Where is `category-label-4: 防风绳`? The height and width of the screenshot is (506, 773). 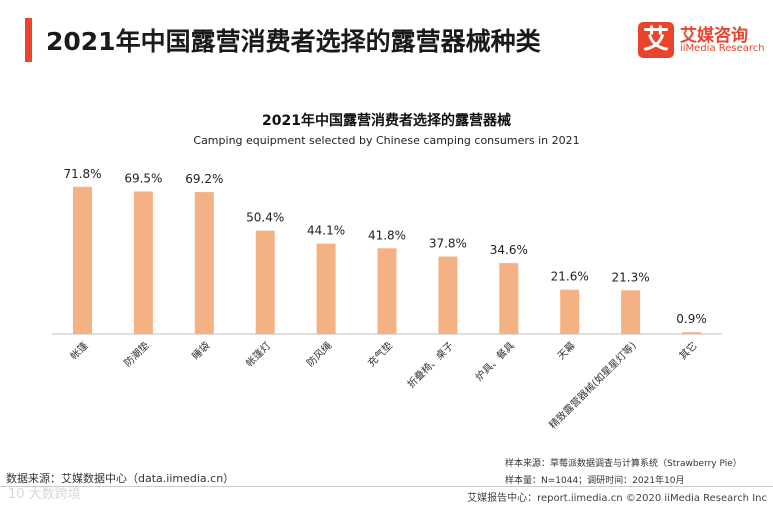 category-label-4: 防风绳 is located at coordinates (319, 354).